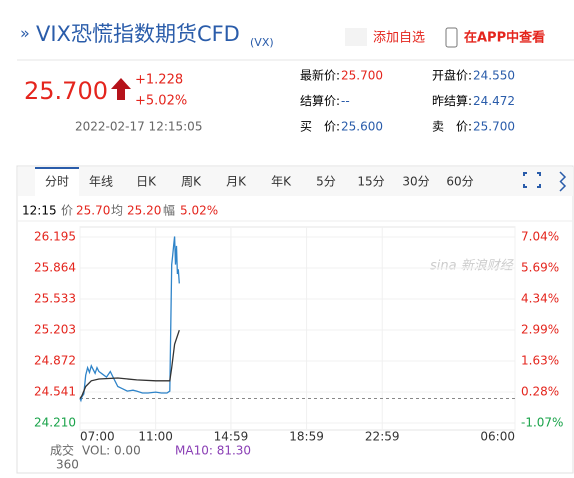 Image resolution: width=574 pixels, height=478 pixels. What do you see at coordinates (356, 37) in the screenshot?
I see `placeholder` at bounding box center [356, 37].